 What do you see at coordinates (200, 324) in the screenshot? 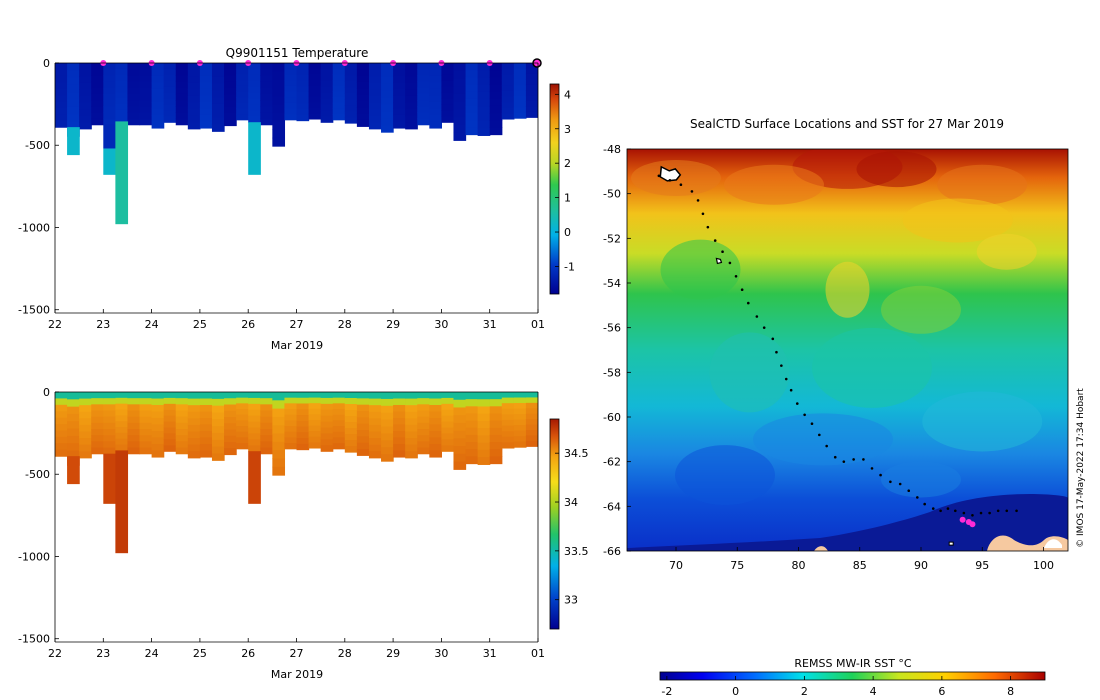
I see `x-tick-label: 25` at bounding box center [200, 324].